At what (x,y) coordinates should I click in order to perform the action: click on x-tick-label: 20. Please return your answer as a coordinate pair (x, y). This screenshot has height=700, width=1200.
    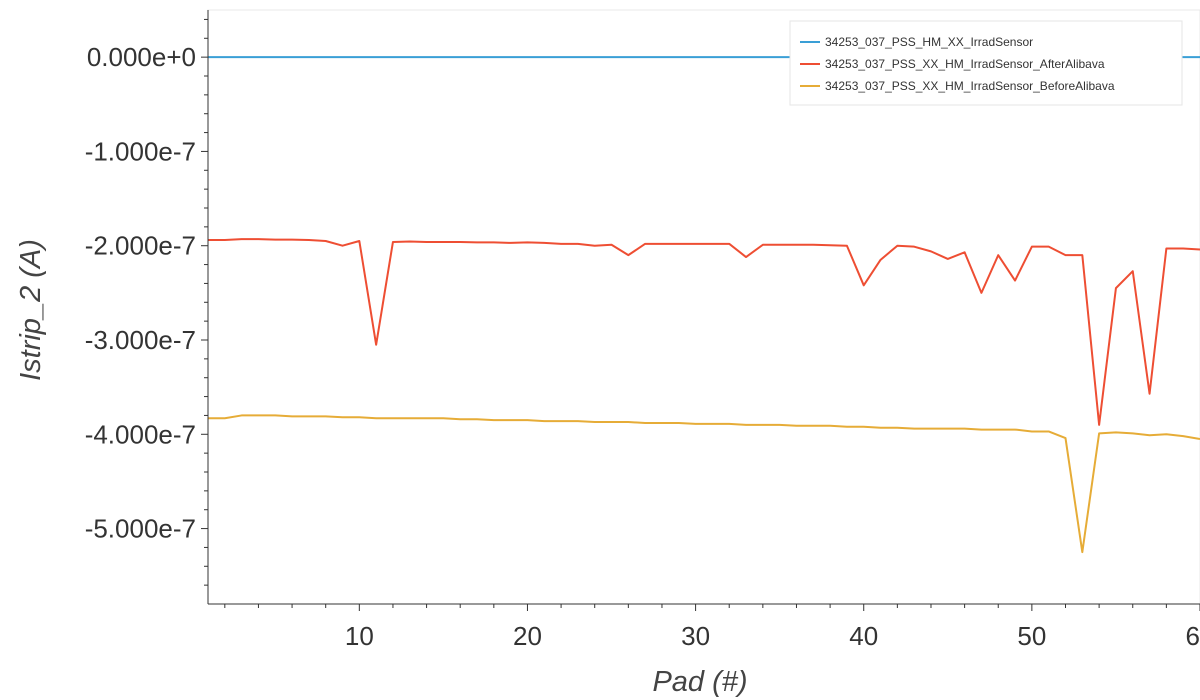
    Looking at the image, I should click on (527, 636).